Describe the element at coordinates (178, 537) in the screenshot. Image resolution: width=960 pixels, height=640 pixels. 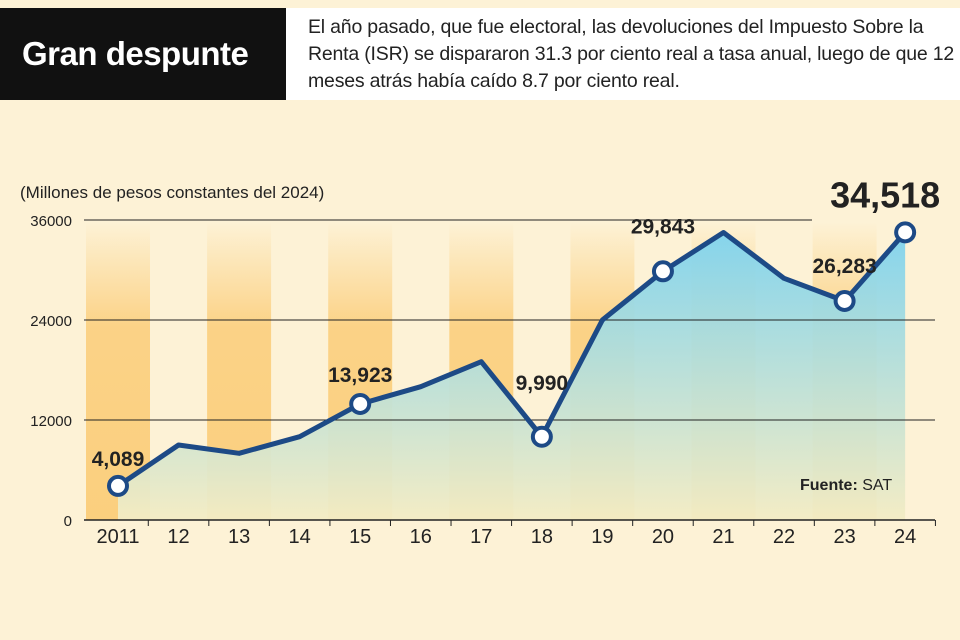
I see `x-tick-12: 12` at that location.